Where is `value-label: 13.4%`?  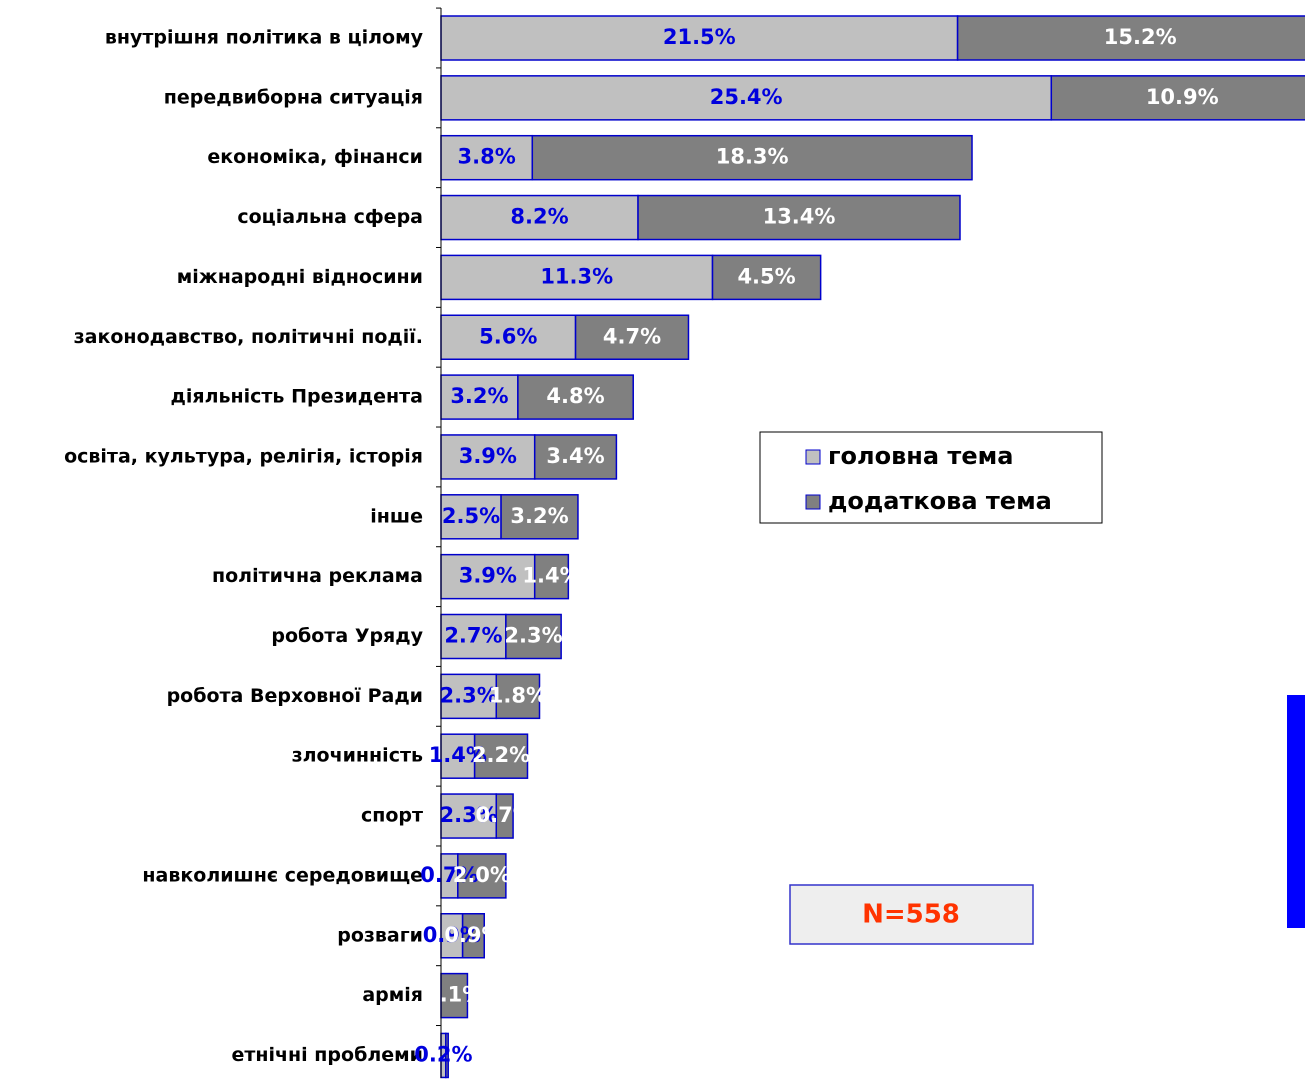 value-label: 13.4% is located at coordinates (799, 217).